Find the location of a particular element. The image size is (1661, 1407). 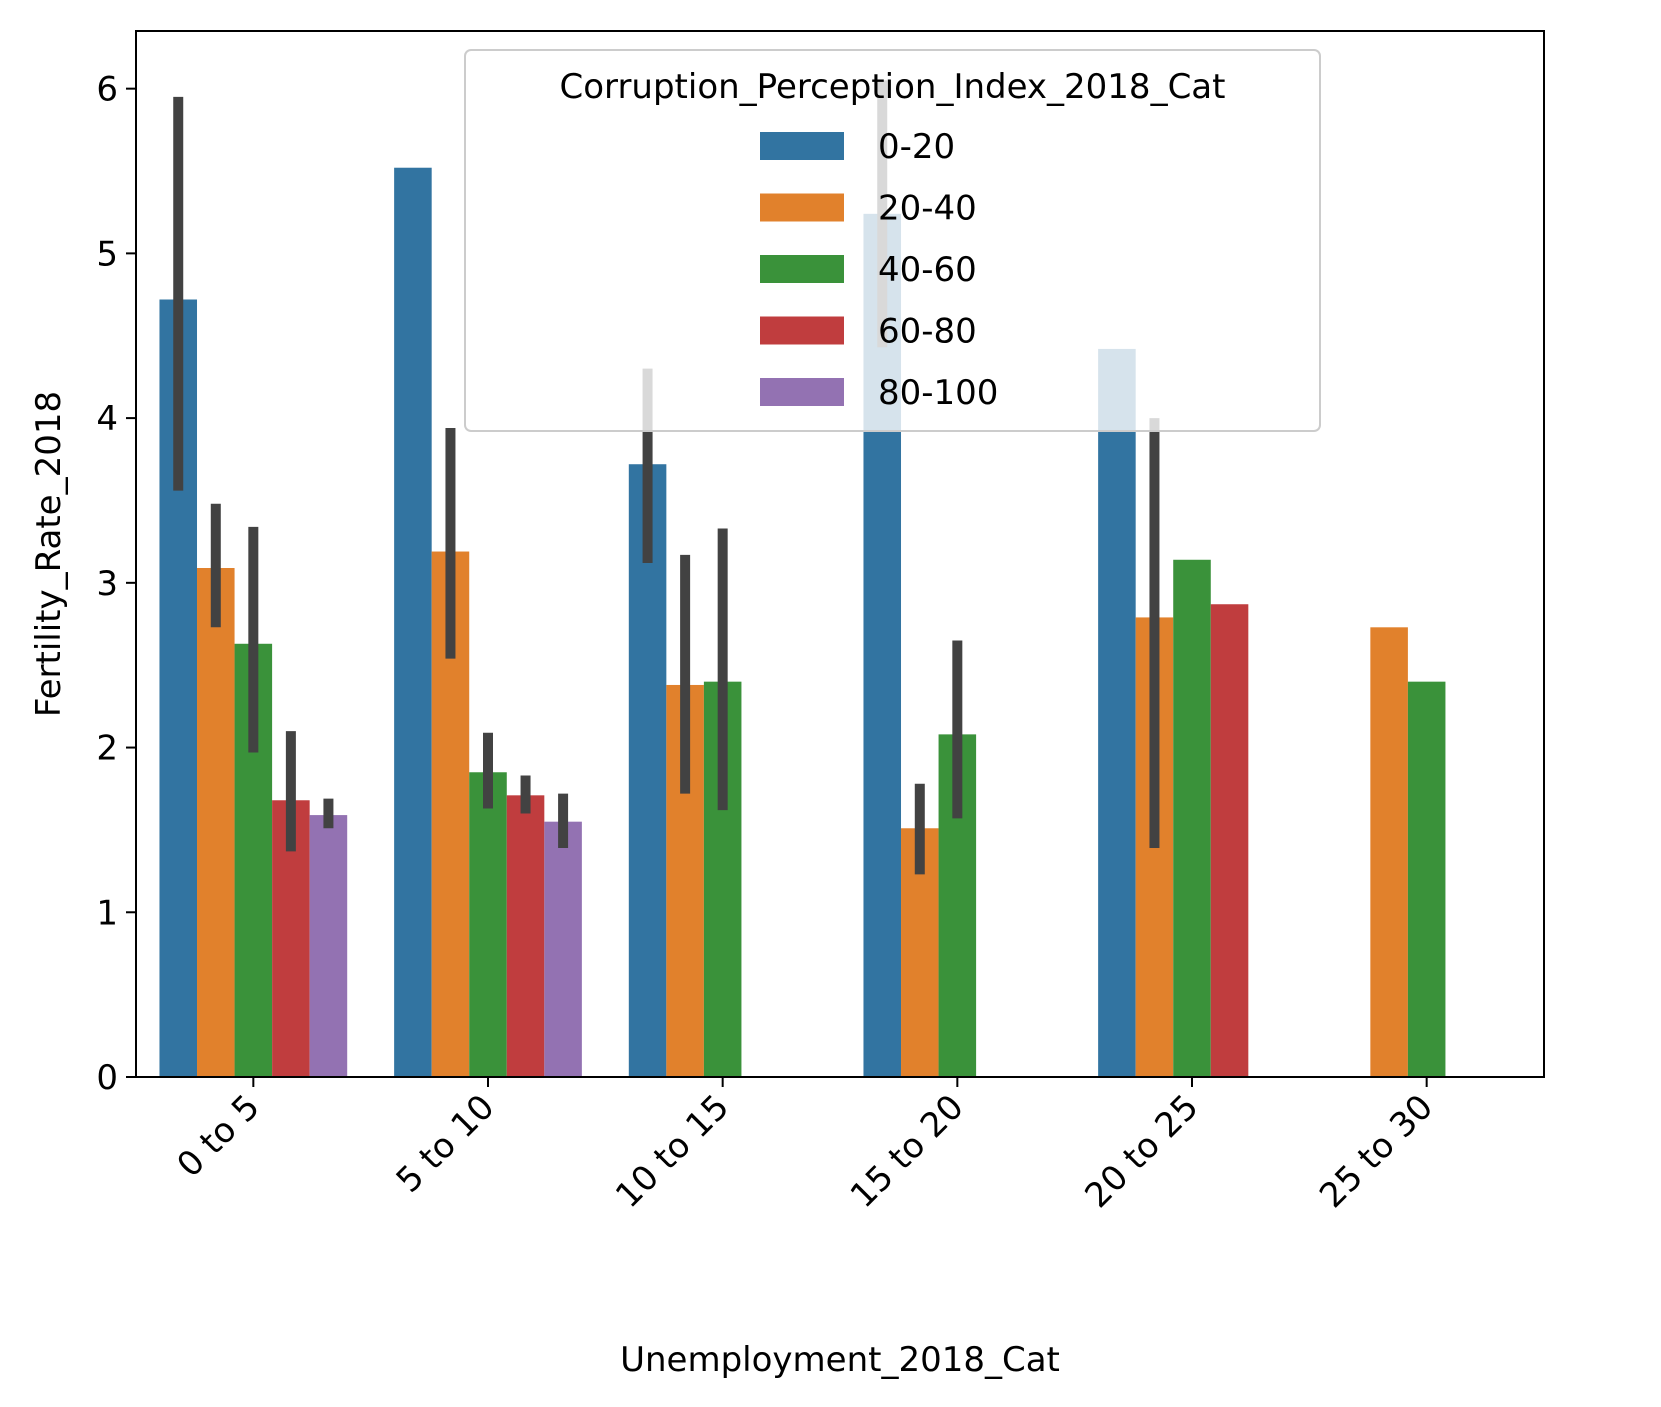

x-axis-title: Unemployment_2018_Cat is located at coordinates (840, 1360).